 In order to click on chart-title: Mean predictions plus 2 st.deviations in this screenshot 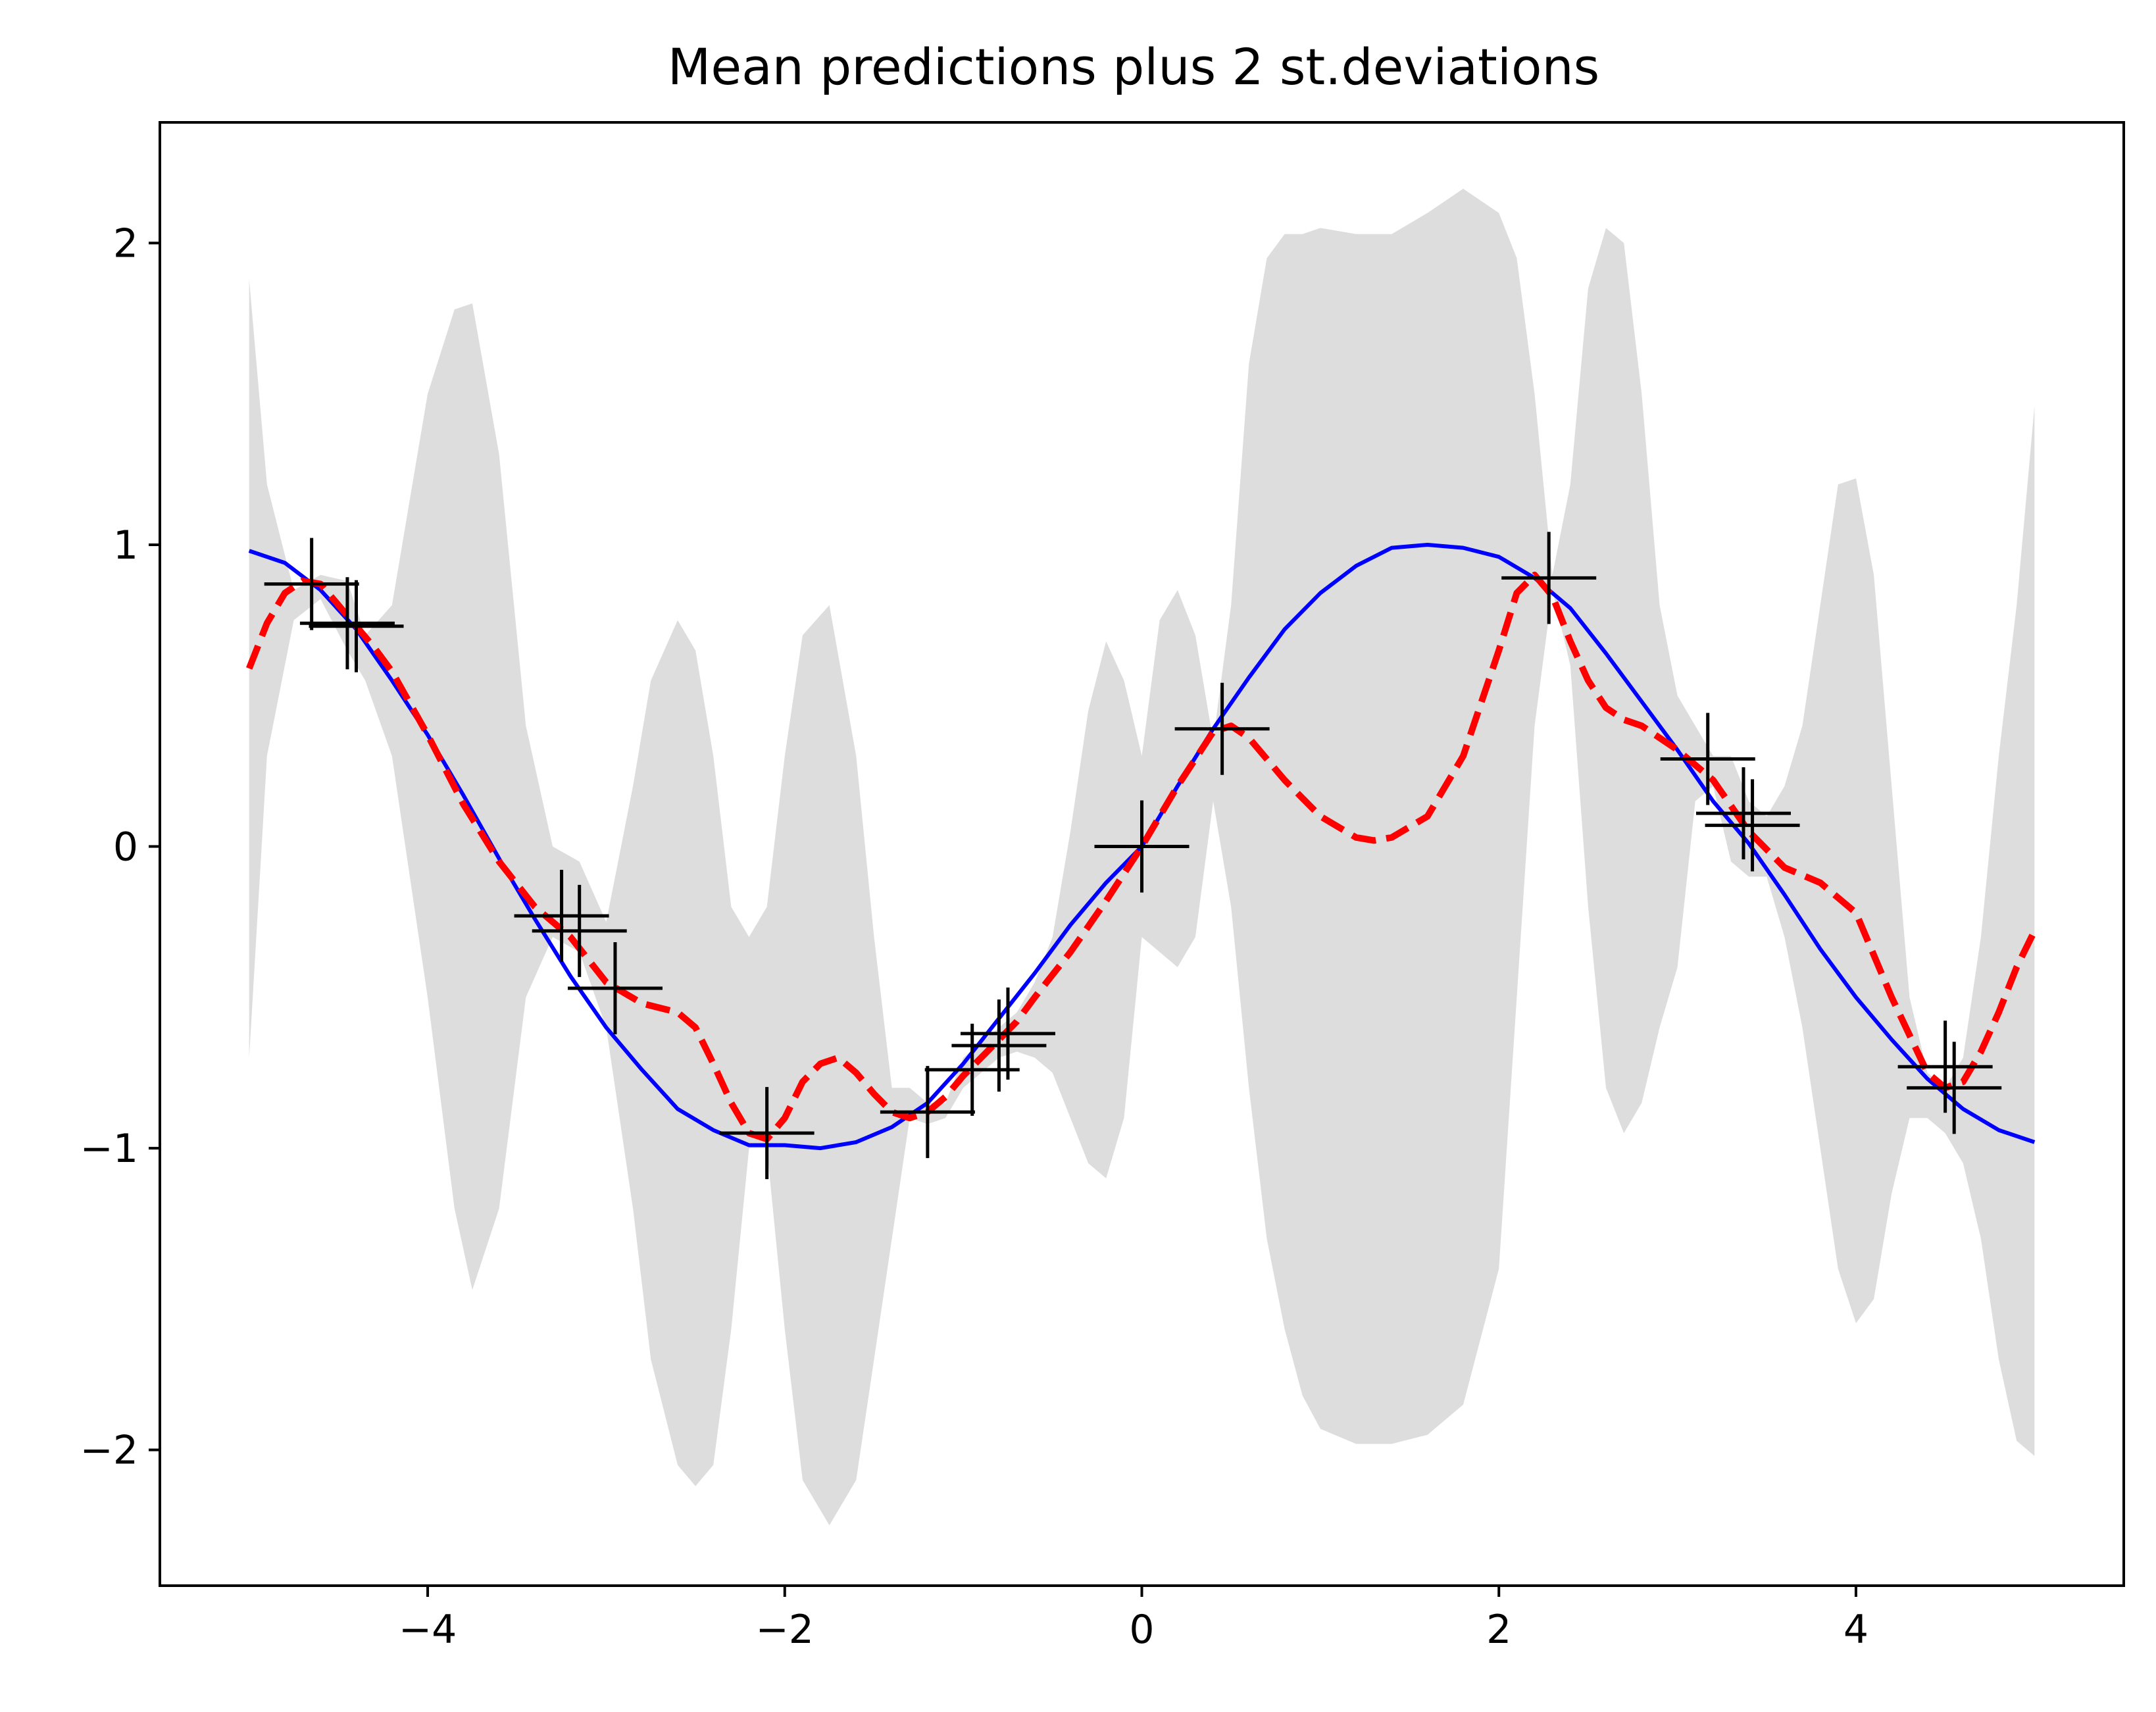, I will do `click(1133, 67)`.